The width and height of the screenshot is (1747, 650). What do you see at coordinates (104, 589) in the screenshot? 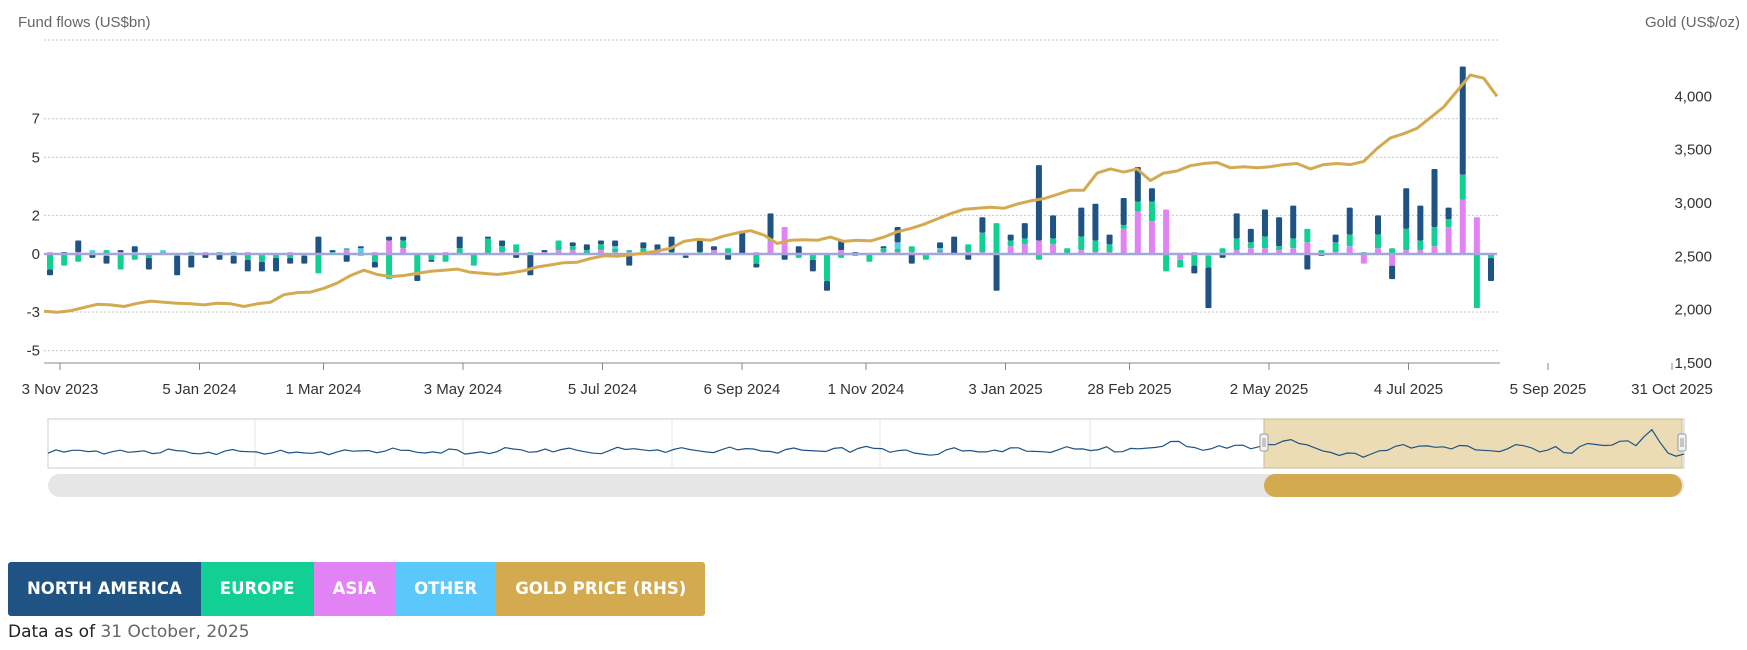
I see `legend-north-america-button: NORTH AMERICA` at bounding box center [104, 589].